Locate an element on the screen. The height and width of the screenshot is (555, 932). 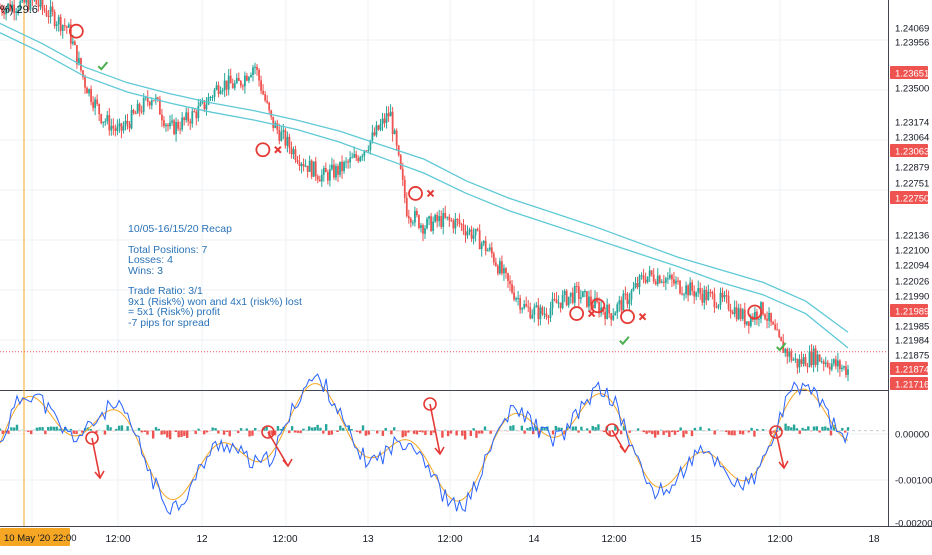
price-tick-label: 1.24069 is located at coordinates (912, 29).